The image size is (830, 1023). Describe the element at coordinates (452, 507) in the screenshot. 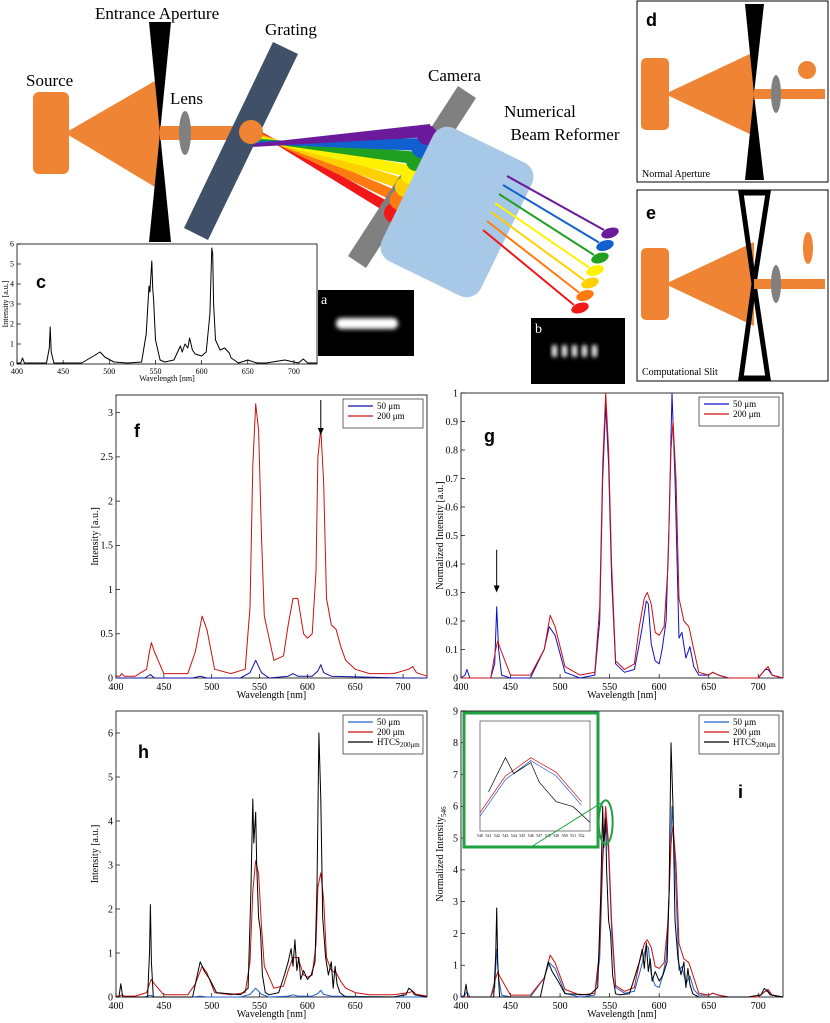

I see `y-tick-label: 0.6` at that location.